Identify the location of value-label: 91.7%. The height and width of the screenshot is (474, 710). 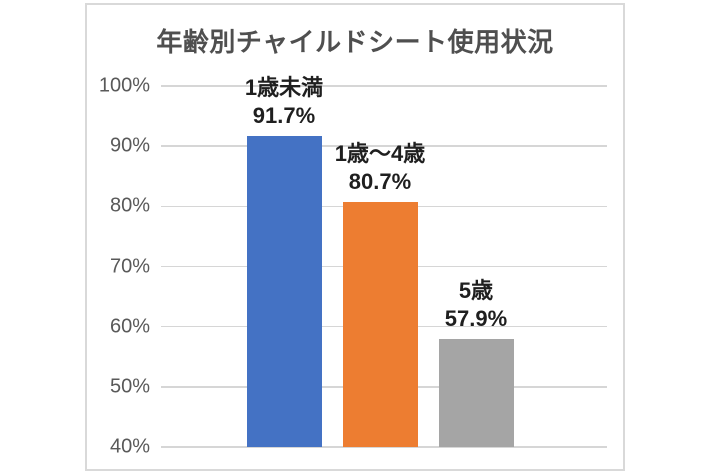
(284, 115).